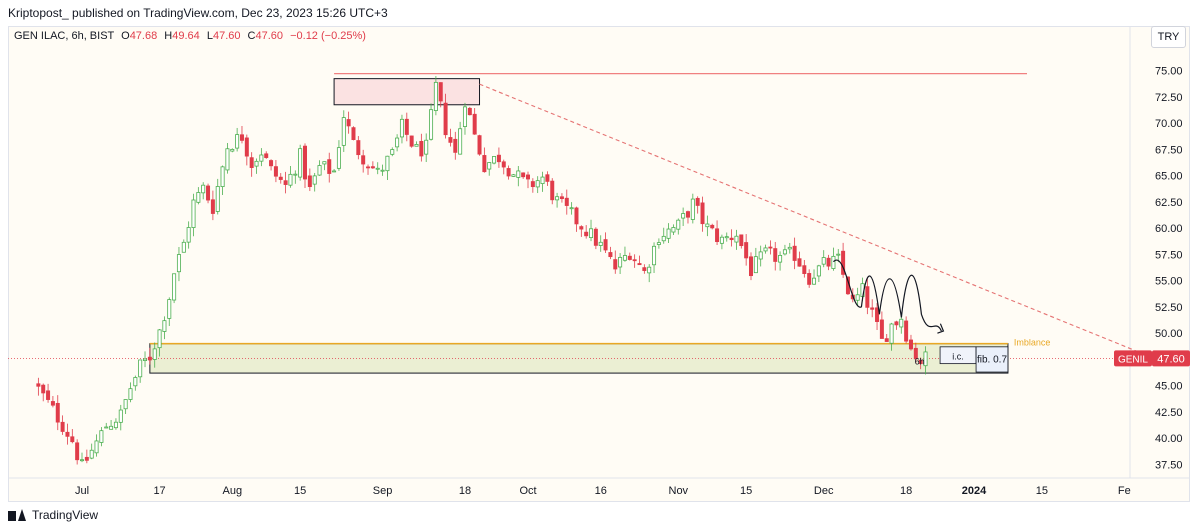  What do you see at coordinates (82, 491) in the screenshot?
I see `x-tick-label: Jul` at bounding box center [82, 491].